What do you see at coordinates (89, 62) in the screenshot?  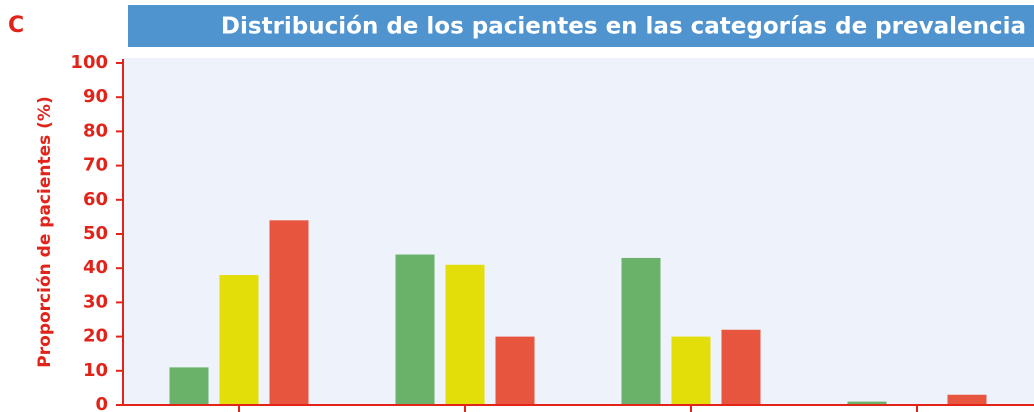 I see `y-tick-label: 100` at bounding box center [89, 62].